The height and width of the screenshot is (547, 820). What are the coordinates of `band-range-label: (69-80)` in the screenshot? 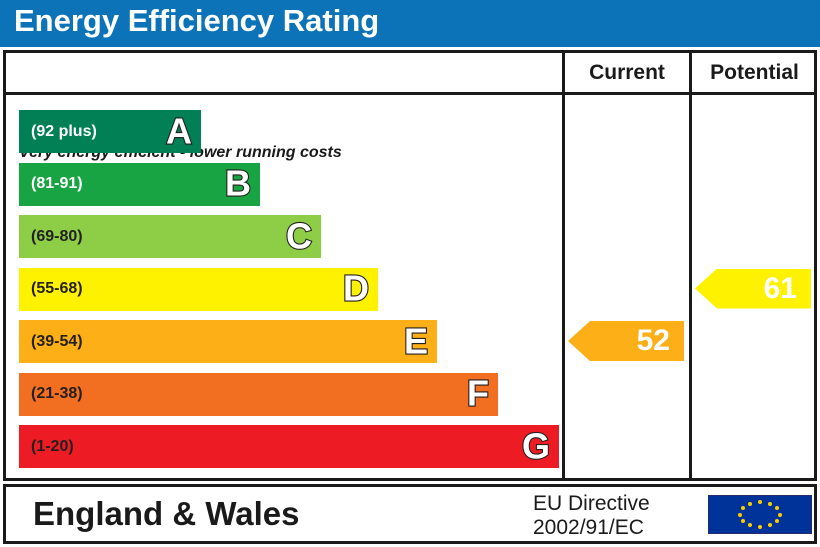 It's located at (57, 236).